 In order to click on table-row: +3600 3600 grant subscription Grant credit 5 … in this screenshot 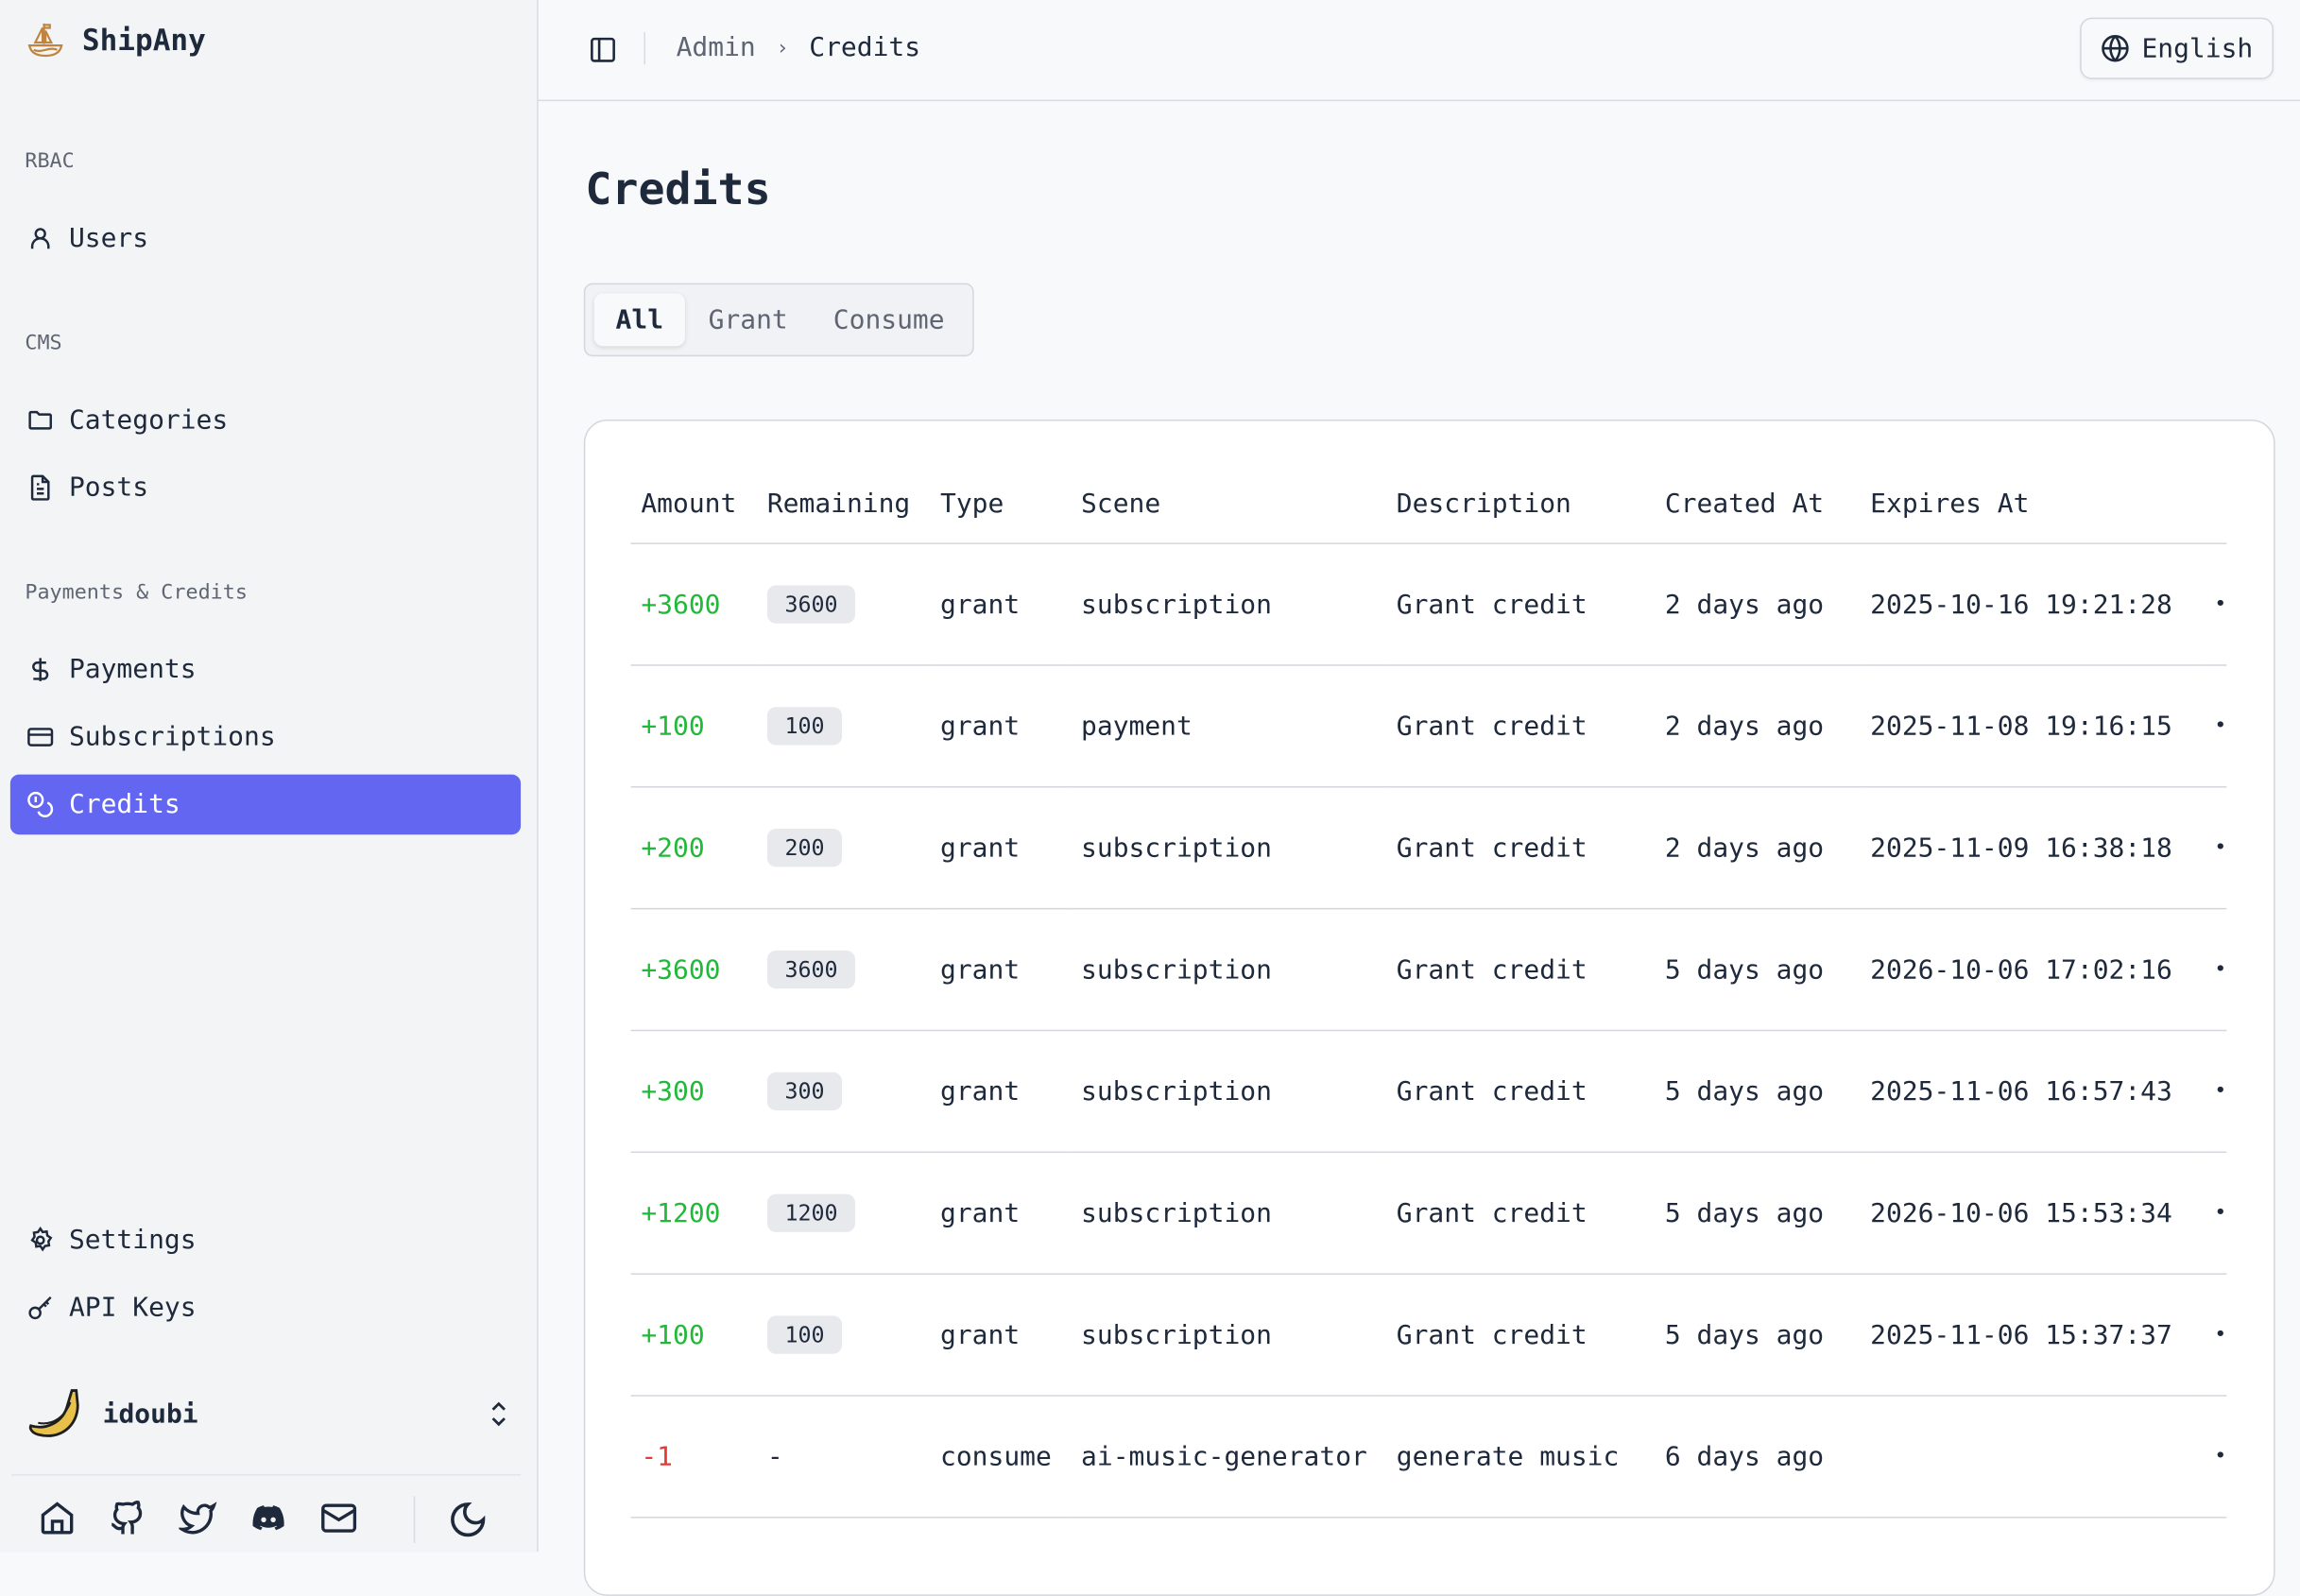, I will do `click(1428, 970)`.